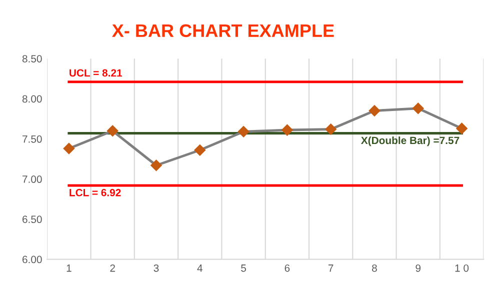  Describe the element at coordinates (32, 139) in the screenshot. I see `y-tick-label: 7.50` at that location.